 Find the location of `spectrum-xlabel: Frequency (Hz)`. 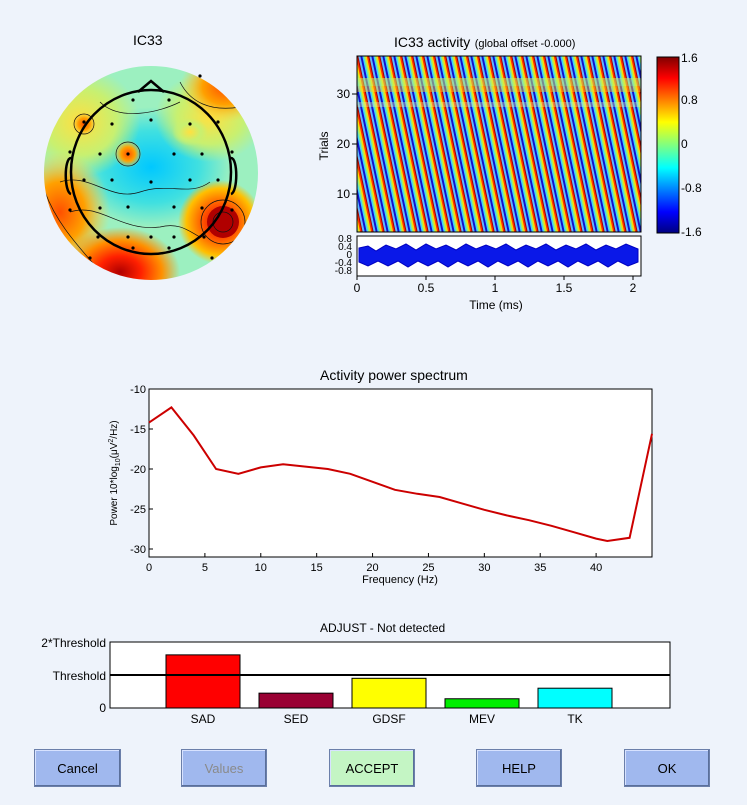

spectrum-xlabel: Frequency (Hz) is located at coordinates (400, 580).